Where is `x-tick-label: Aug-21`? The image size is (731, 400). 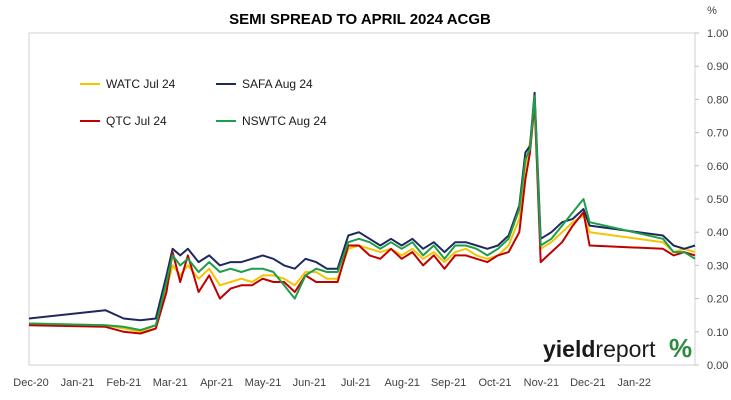
x-tick-label: Aug-21 is located at coordinates (401, 383).